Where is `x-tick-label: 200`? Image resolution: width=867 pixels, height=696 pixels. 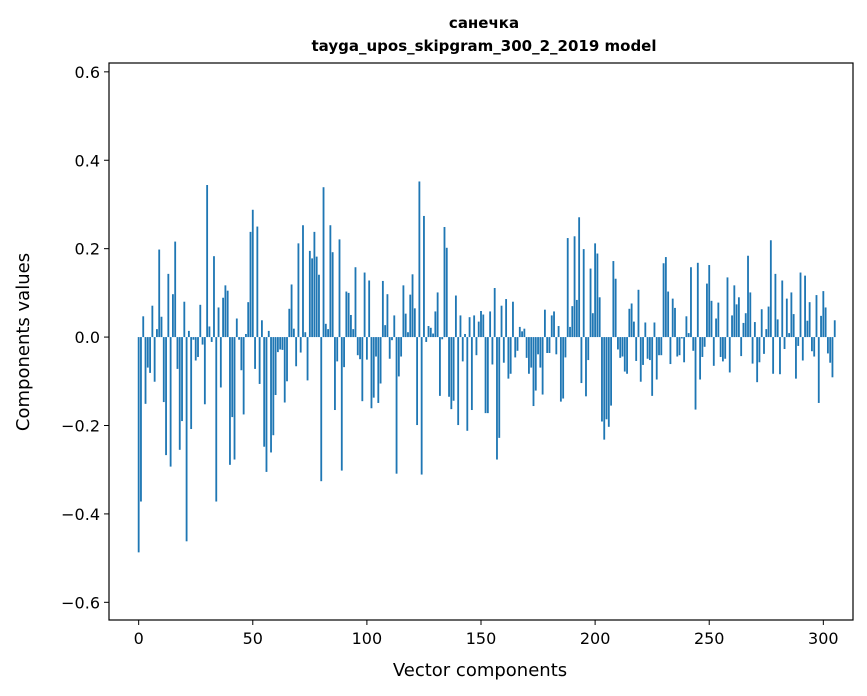
x-tick-label: 200 is located at coordinates (595, 638).